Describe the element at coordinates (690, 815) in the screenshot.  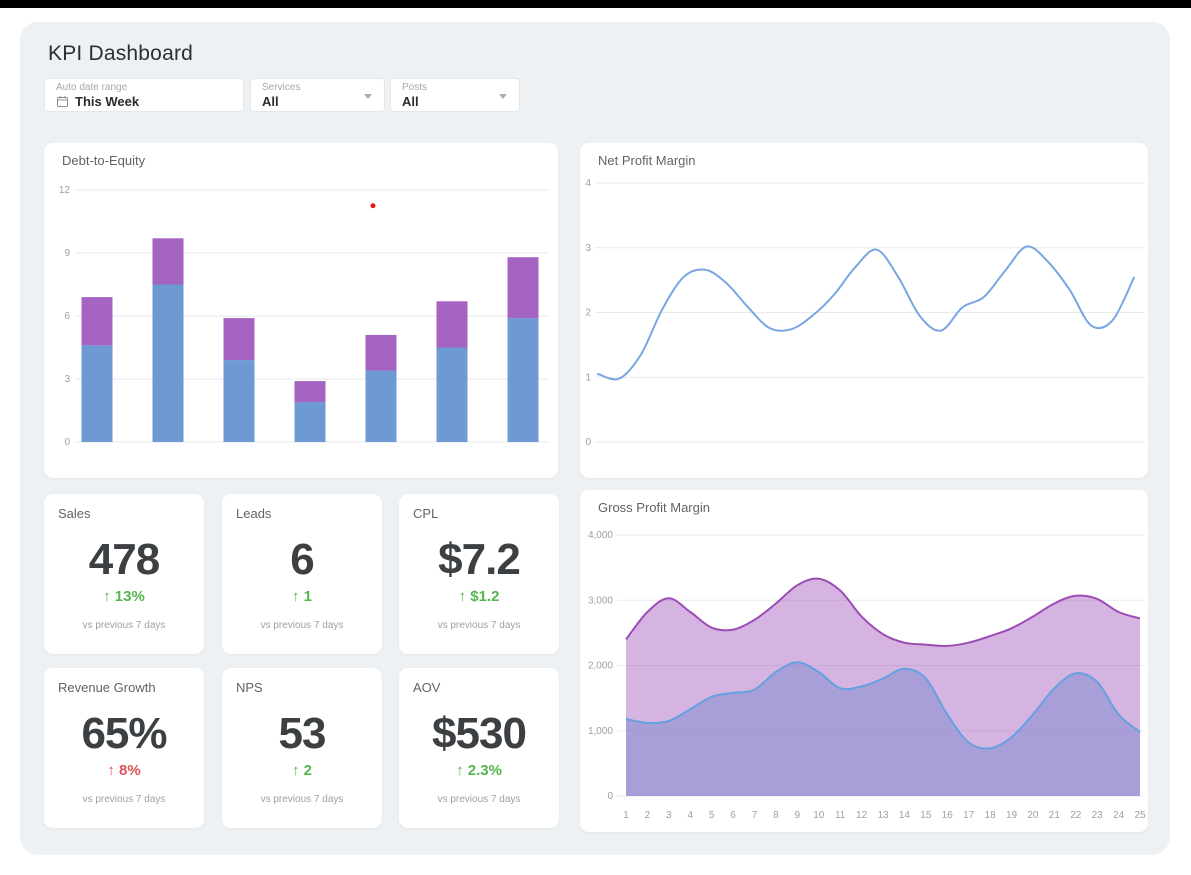
I see `x-tick-label: 4` at that location.